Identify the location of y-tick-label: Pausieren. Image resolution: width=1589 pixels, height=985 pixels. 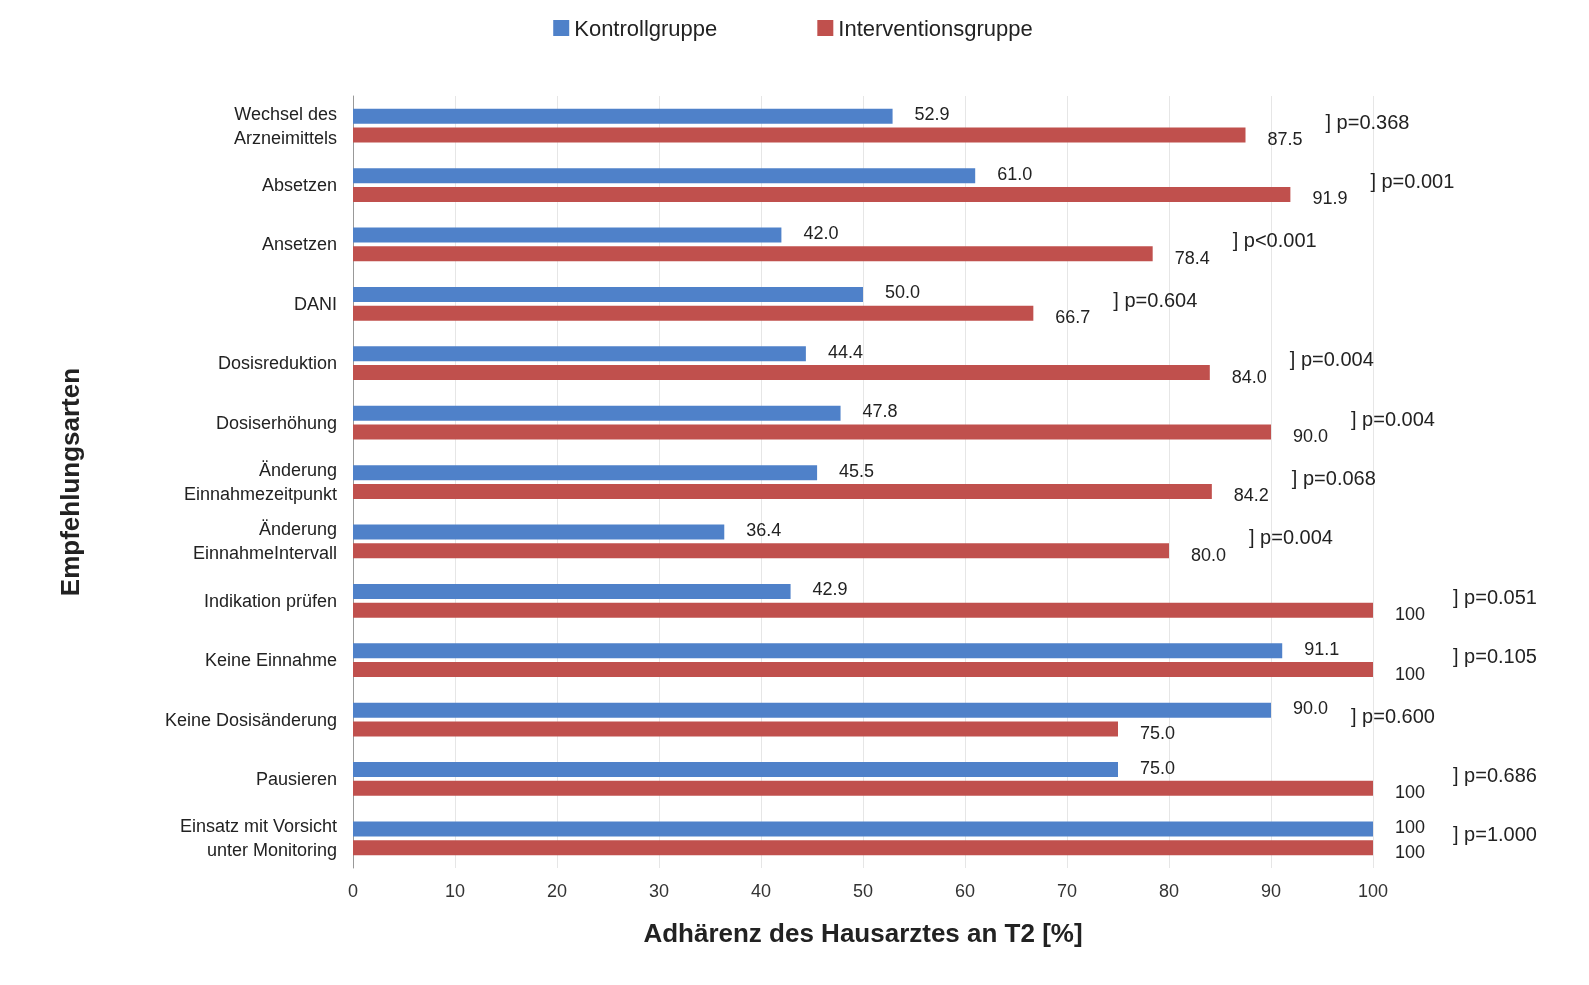
(296, 778).